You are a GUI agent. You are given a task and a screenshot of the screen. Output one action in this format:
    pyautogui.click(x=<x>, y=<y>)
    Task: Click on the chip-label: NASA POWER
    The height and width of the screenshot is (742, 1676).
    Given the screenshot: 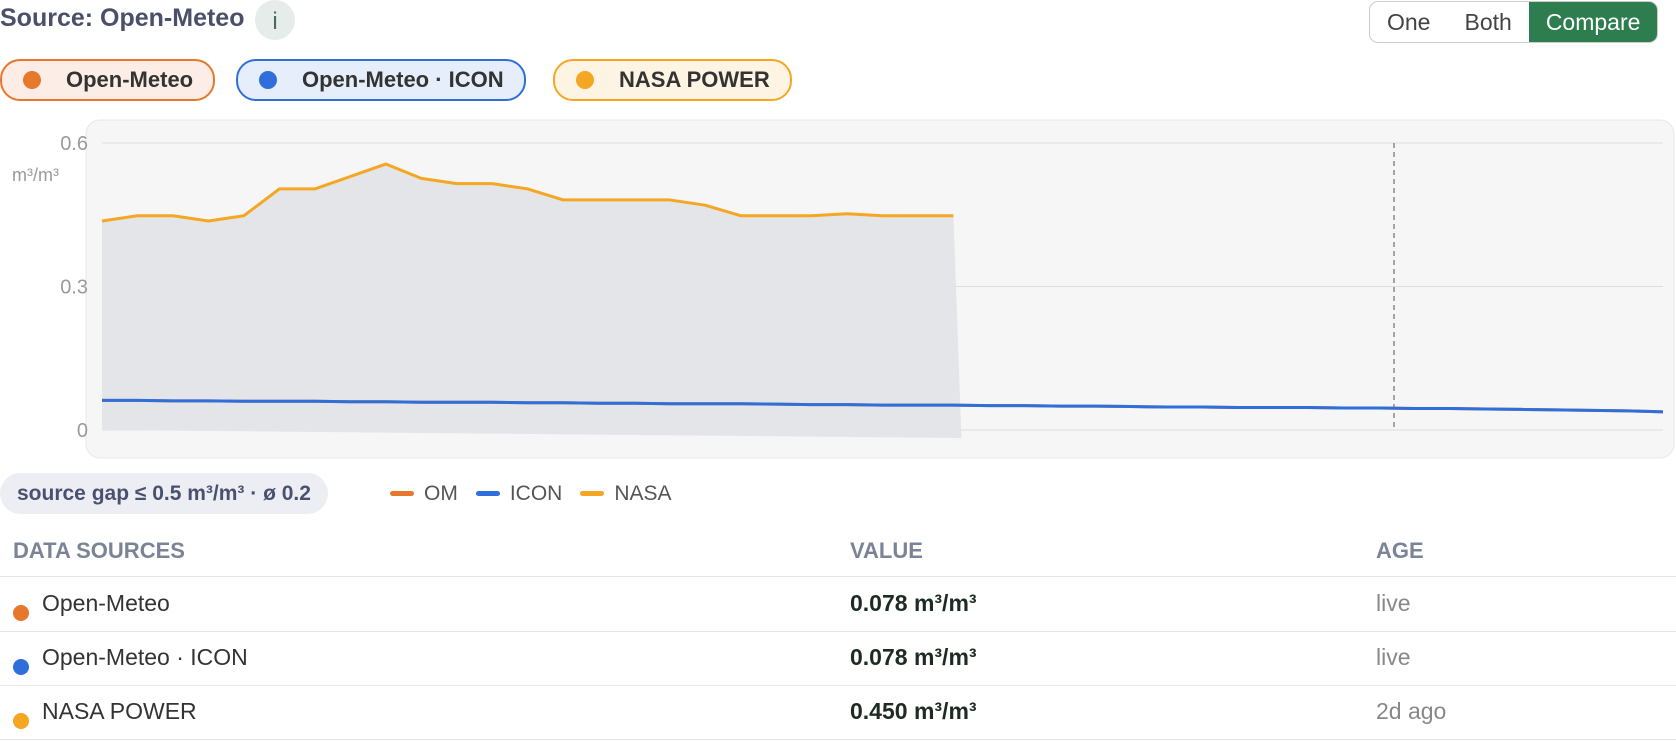 What is the action you would take?
    pyautogui.click(x=694, y=79)
    